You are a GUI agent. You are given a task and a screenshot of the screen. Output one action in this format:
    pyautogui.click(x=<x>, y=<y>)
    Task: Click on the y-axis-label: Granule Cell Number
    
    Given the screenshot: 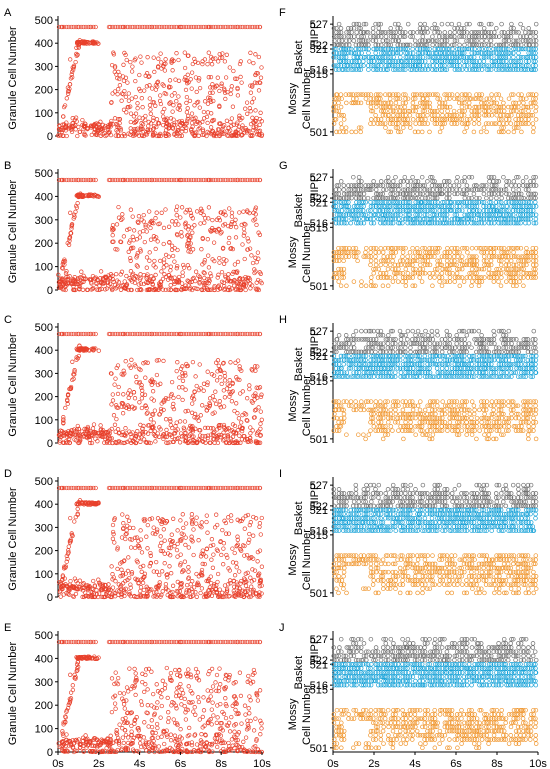 What is the action you would take?
    pyautogui.click(x=13, y=78)
    